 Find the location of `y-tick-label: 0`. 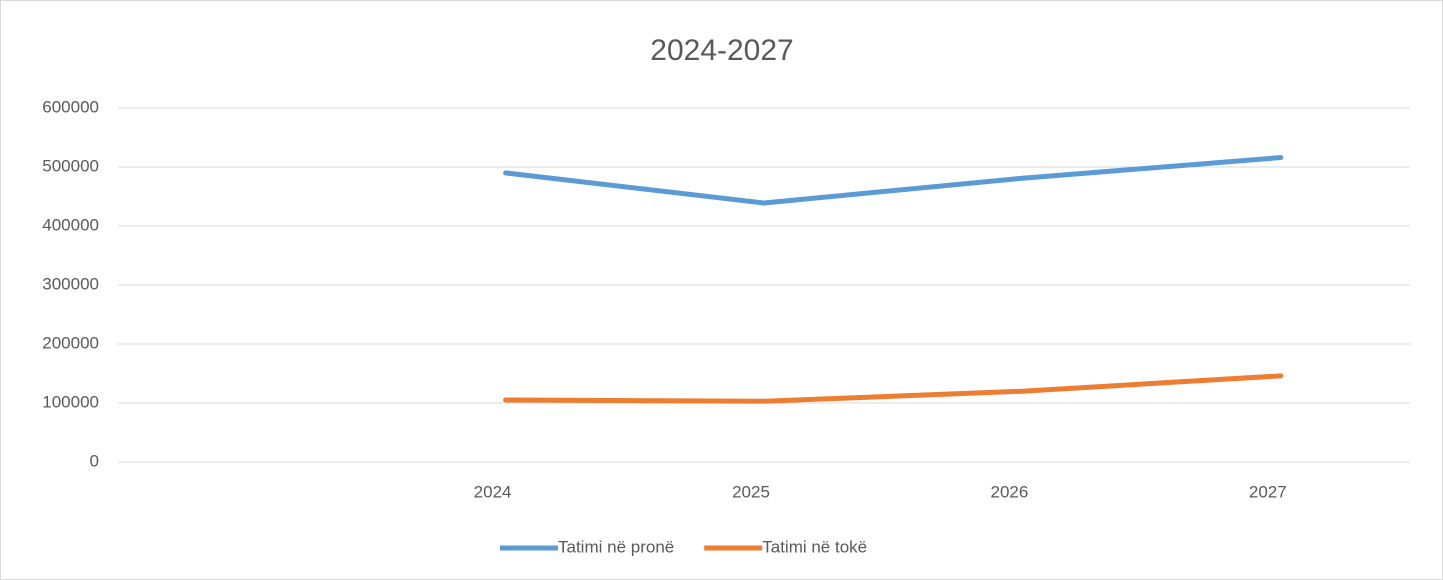

y-tick-label: 0 is located at coordinates (94, 460).